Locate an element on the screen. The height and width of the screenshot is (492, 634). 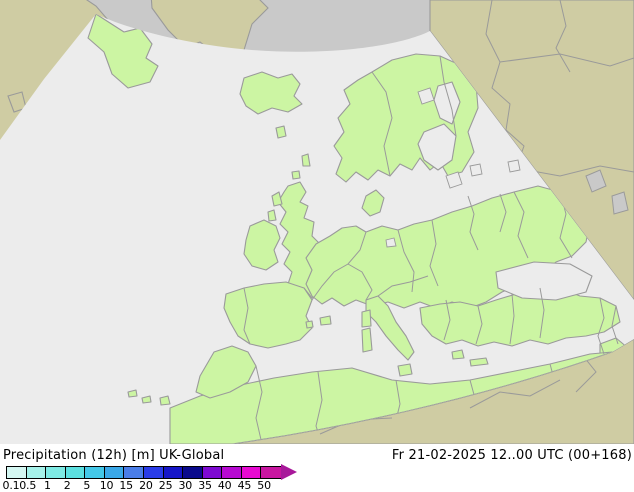
colorbar-tick-45: 45 is located at coordinates (244, 485).